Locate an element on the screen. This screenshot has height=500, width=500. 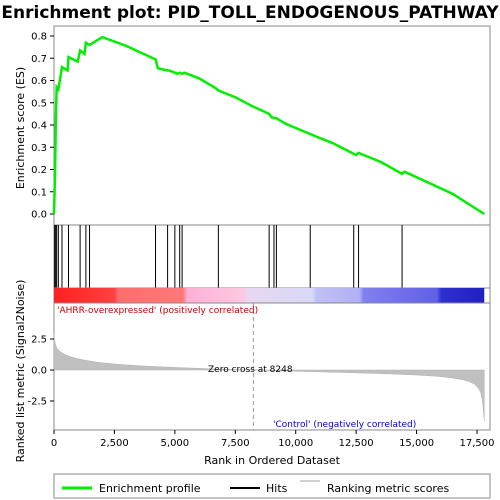
hit-marks is located at coordinates (228, 256).